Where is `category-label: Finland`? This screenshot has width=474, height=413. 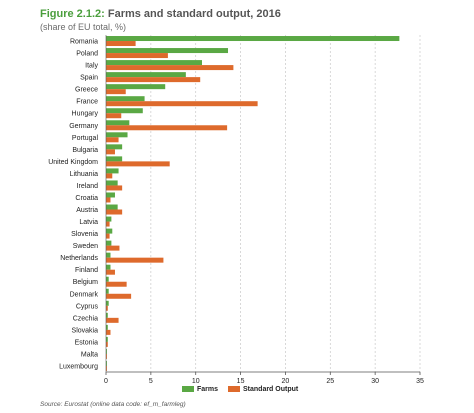 category-label: Finland is located at coordinates (86, 270).